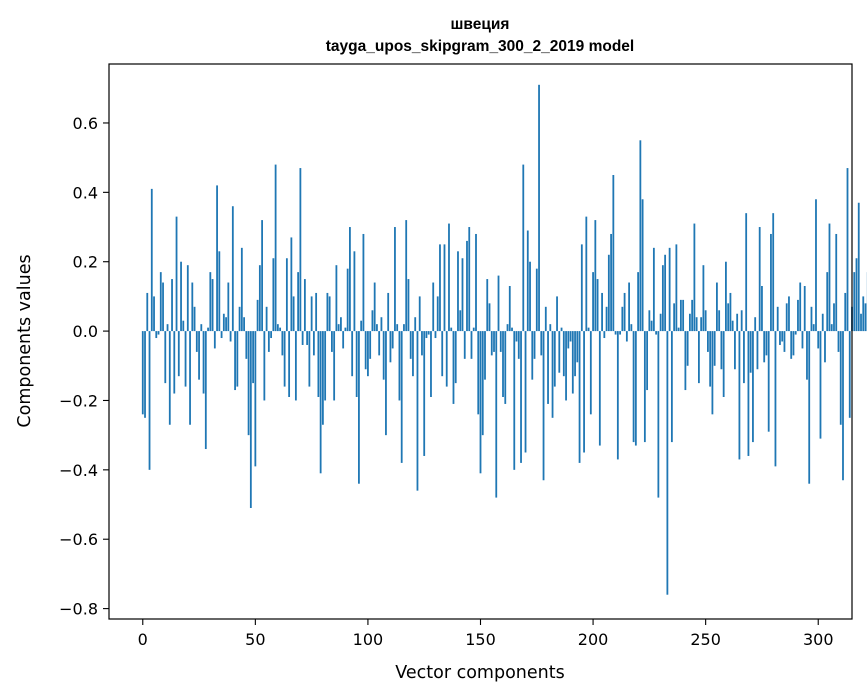 This screenshot has height=696, width=867. I want to click on x-tick-label: 300, so click(818, 639).